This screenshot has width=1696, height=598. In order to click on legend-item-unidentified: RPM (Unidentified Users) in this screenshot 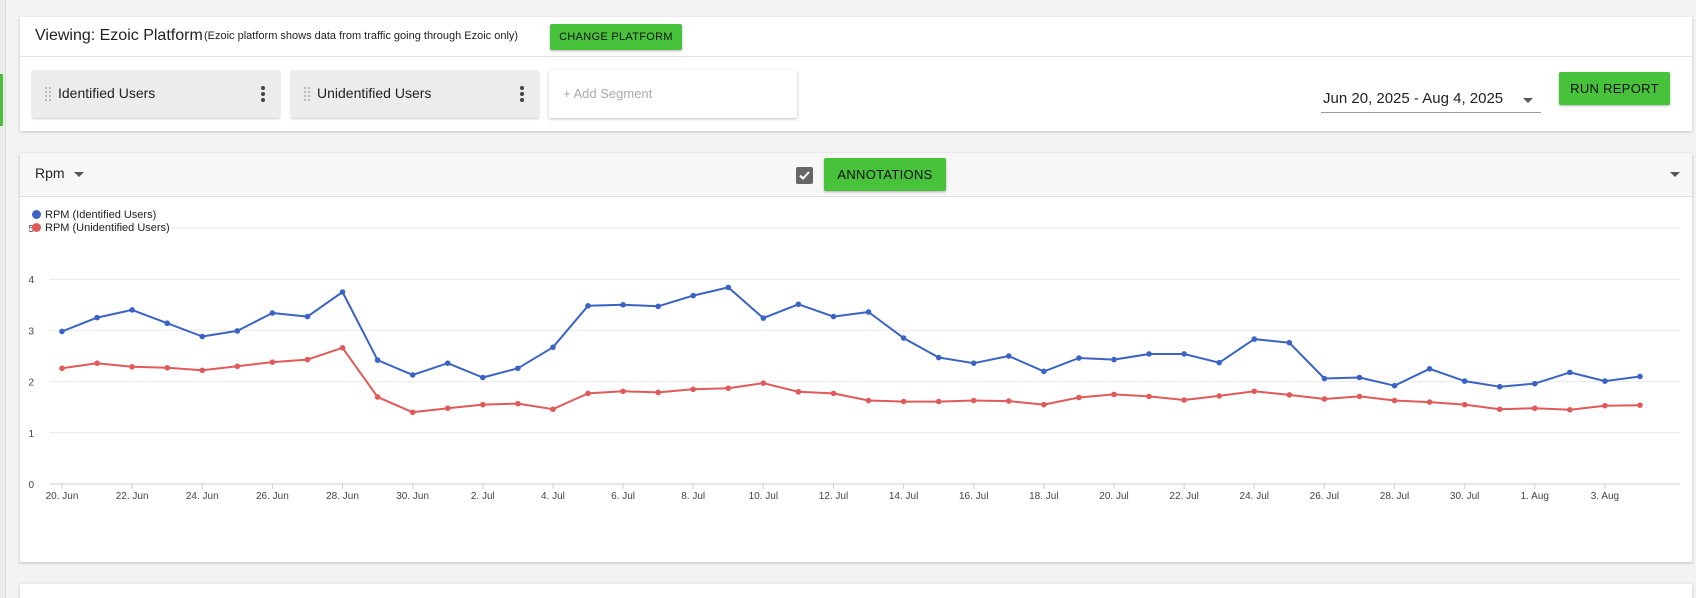, I will do `click(101, 228)`.